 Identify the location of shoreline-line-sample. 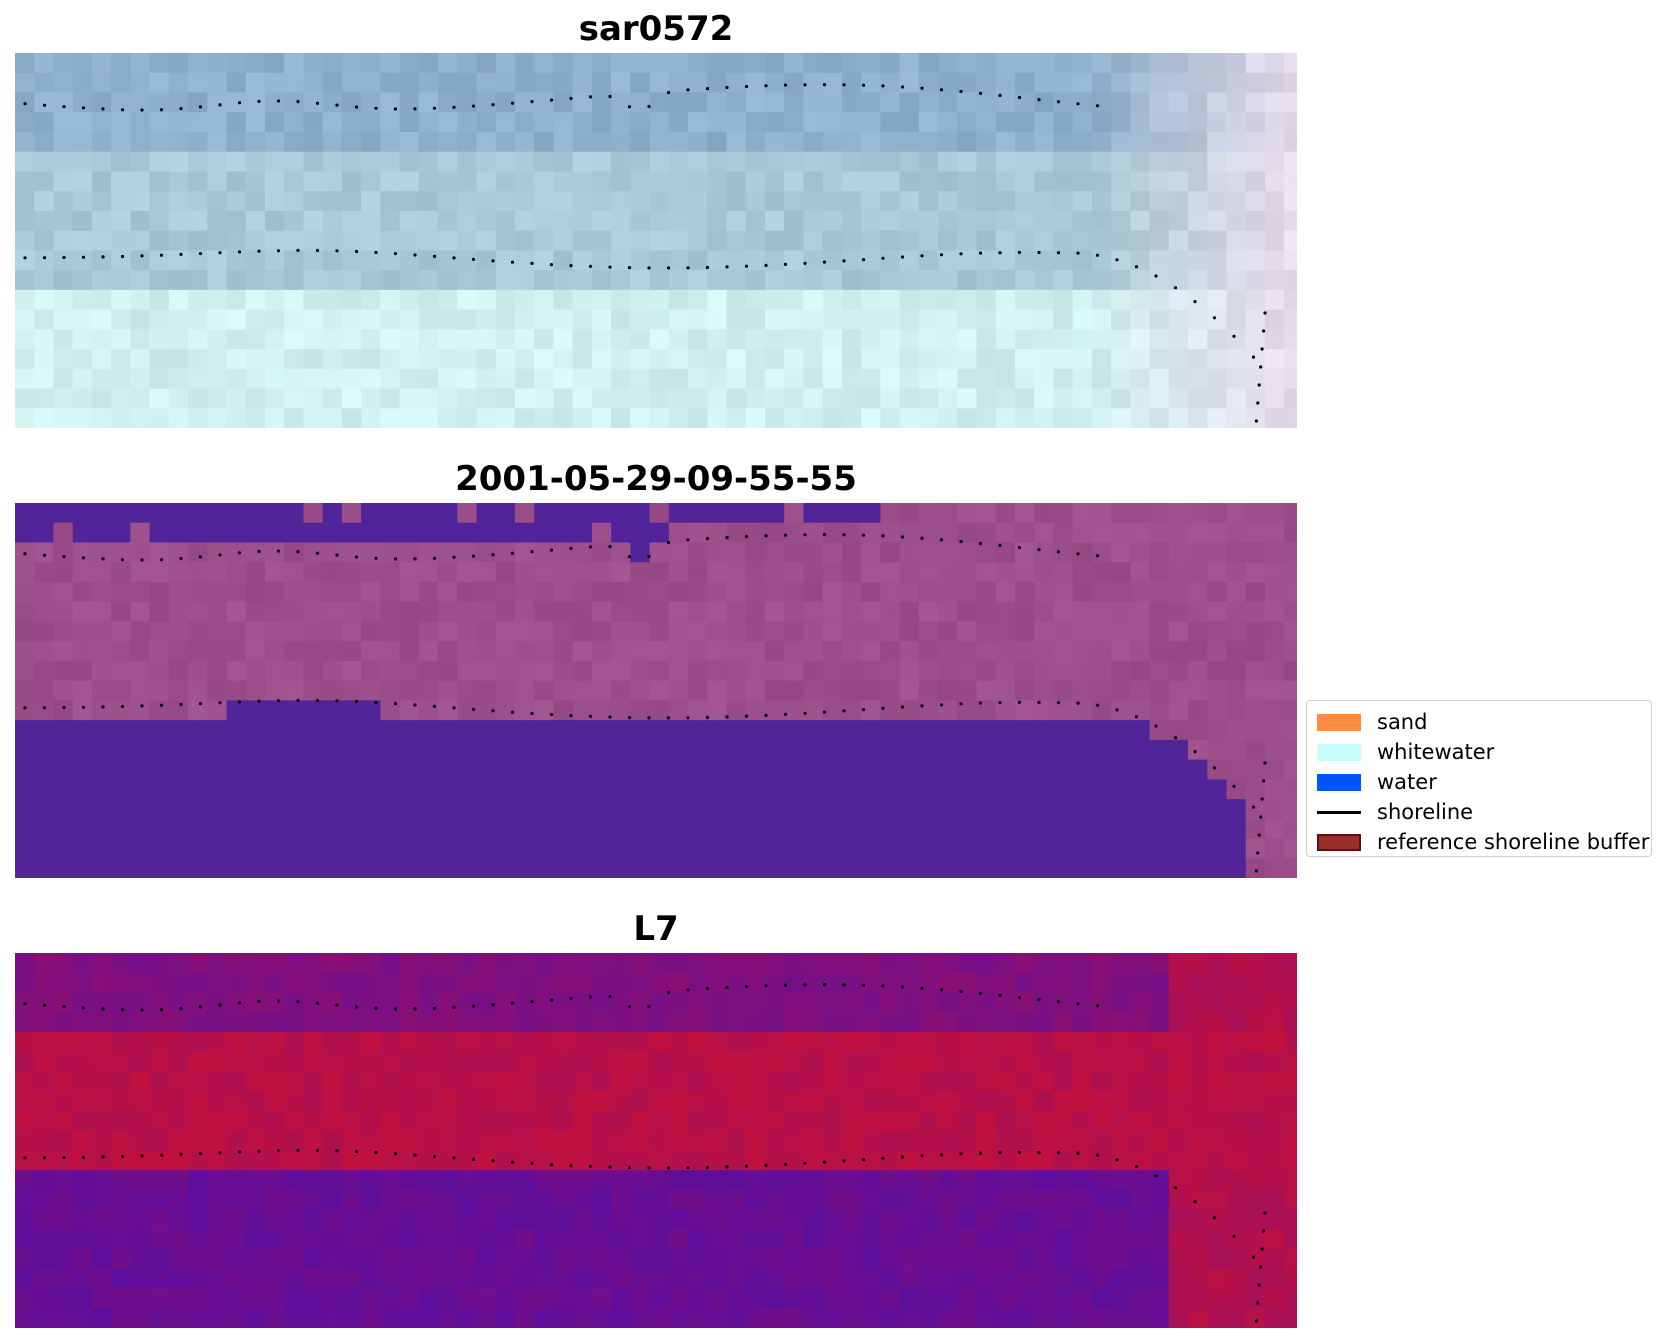
(1339, 812).